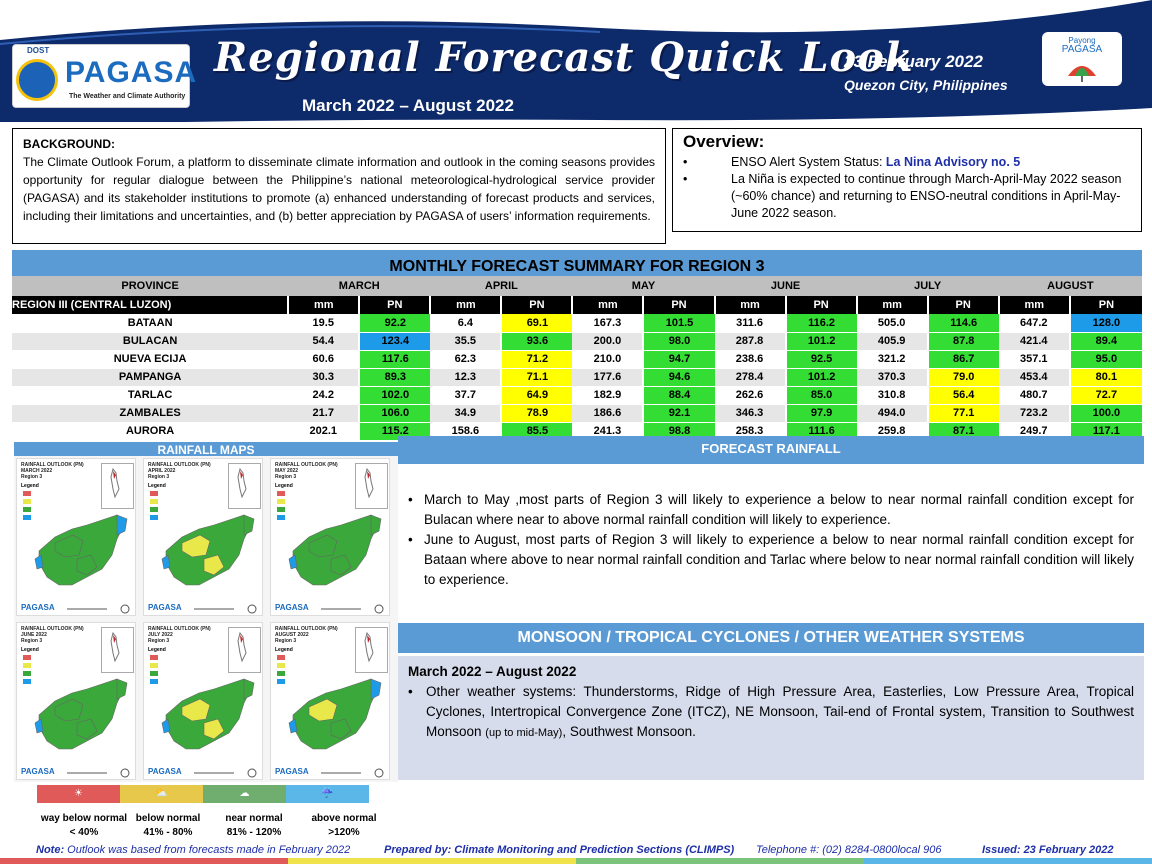  What do you see at coordinates (892, 377) in the screenshot?
I see `mm-cell: 370.3` at bounding box center [892, 377].